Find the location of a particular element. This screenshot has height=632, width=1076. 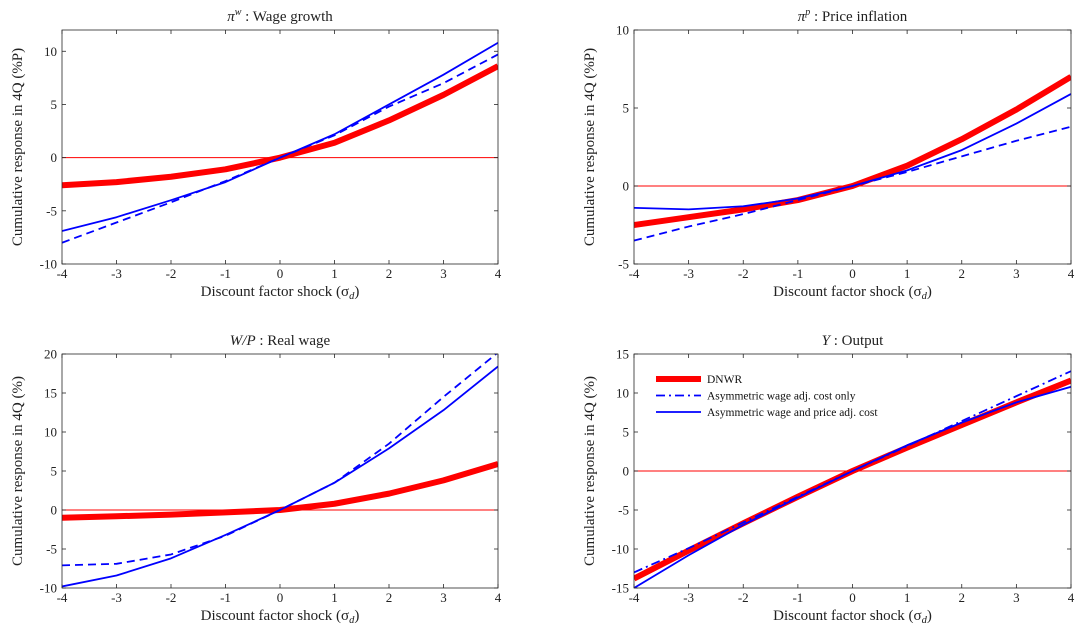

legend-label: Asymmetric wage and price adj. cost is located at coordinates (792, 413).